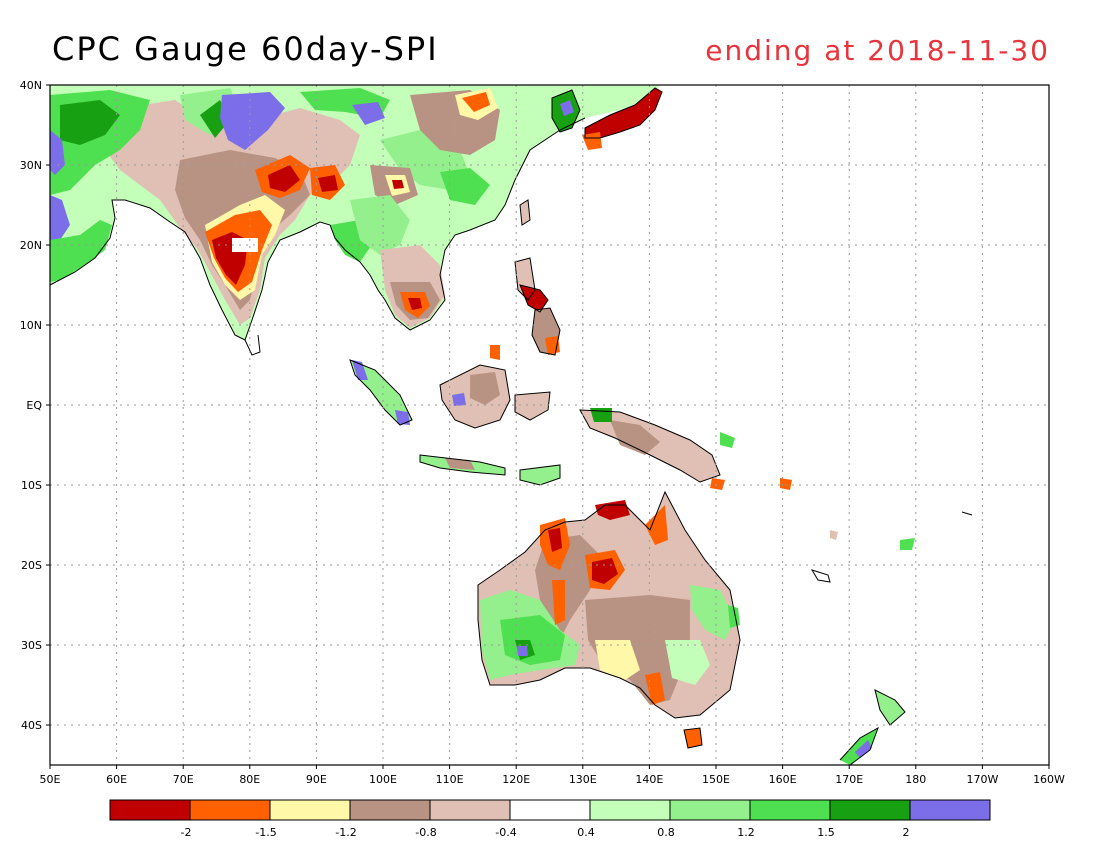 This screenshot has width=1100, height=850. Describe the element at coordinates (31, 245) in the screenshot. I see `lat-tick-label: 20N` at that location.